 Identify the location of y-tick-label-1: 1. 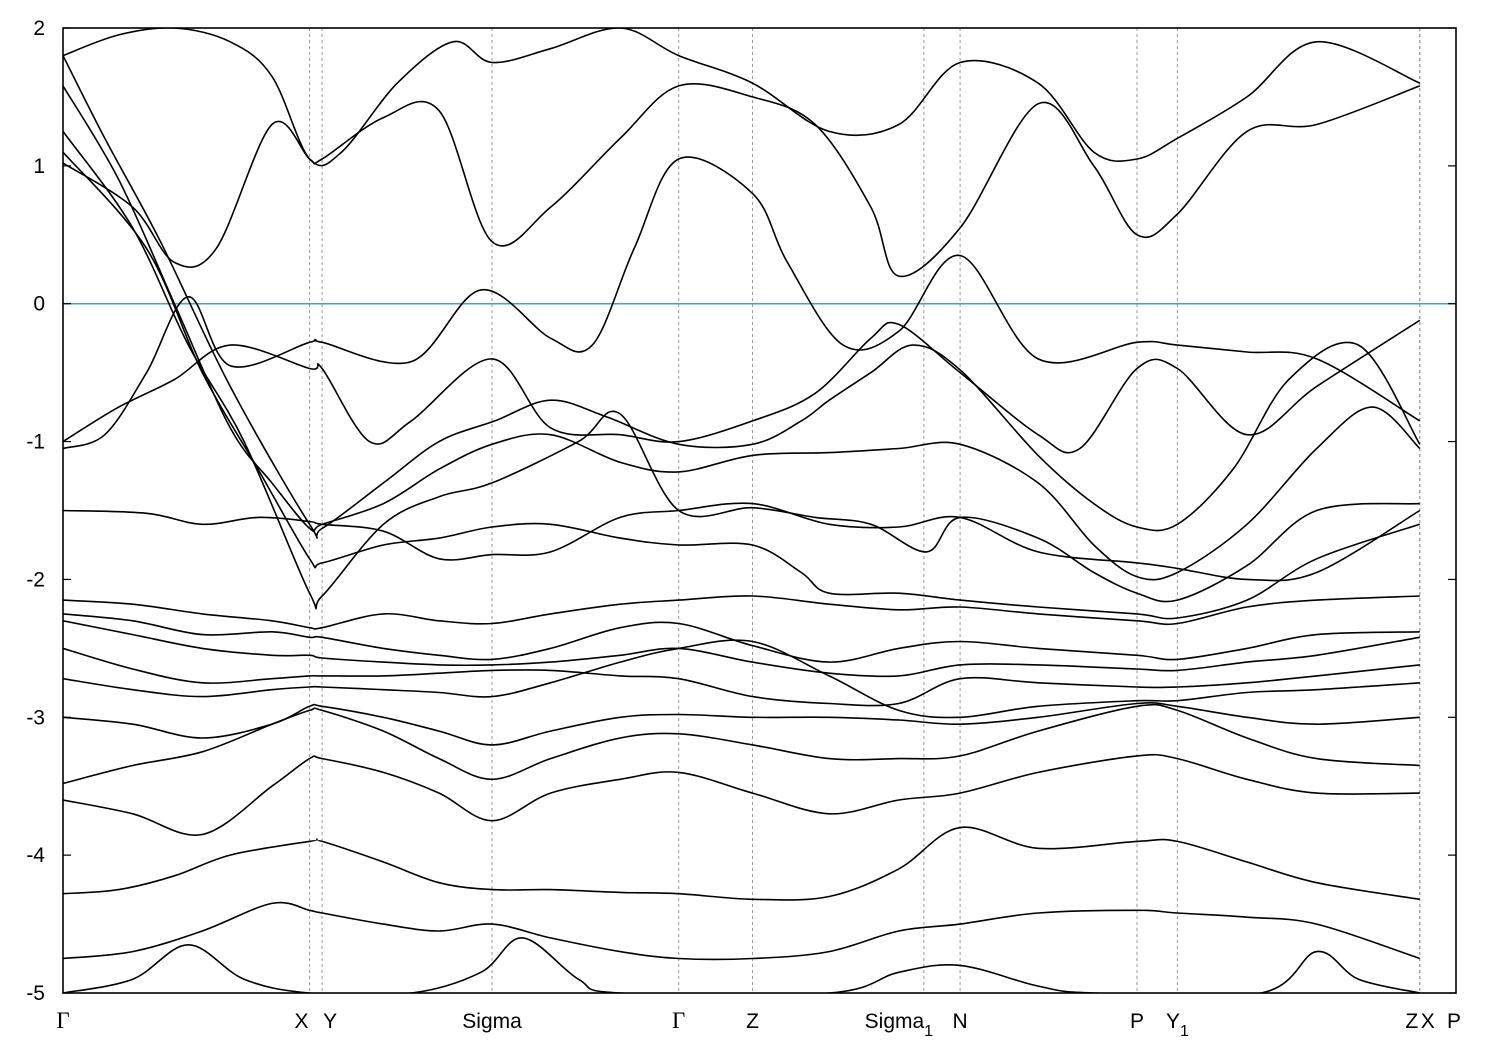
(39, 166).